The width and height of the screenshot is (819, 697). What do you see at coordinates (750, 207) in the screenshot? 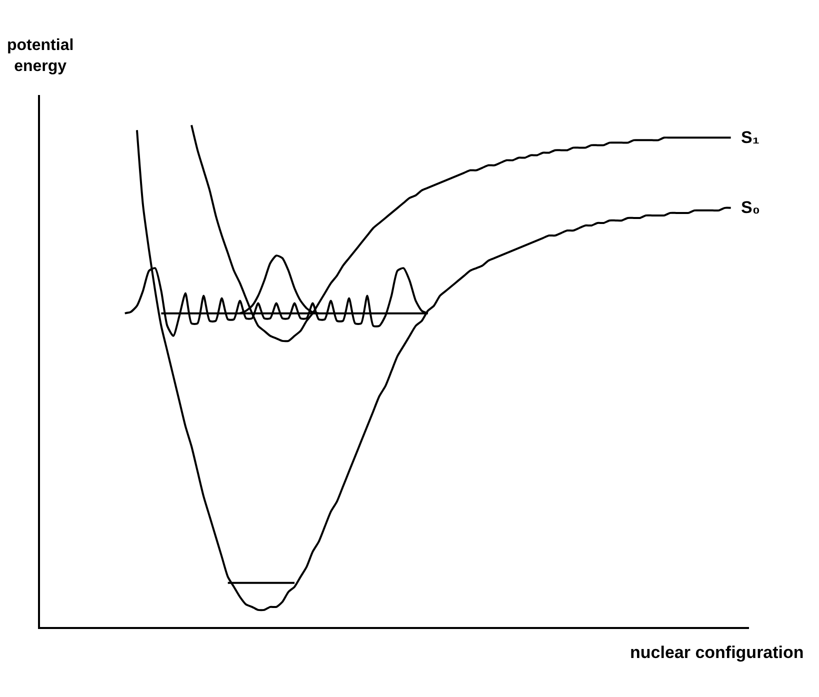
I see `series-label: S₀` at bounding box center [750, 207].